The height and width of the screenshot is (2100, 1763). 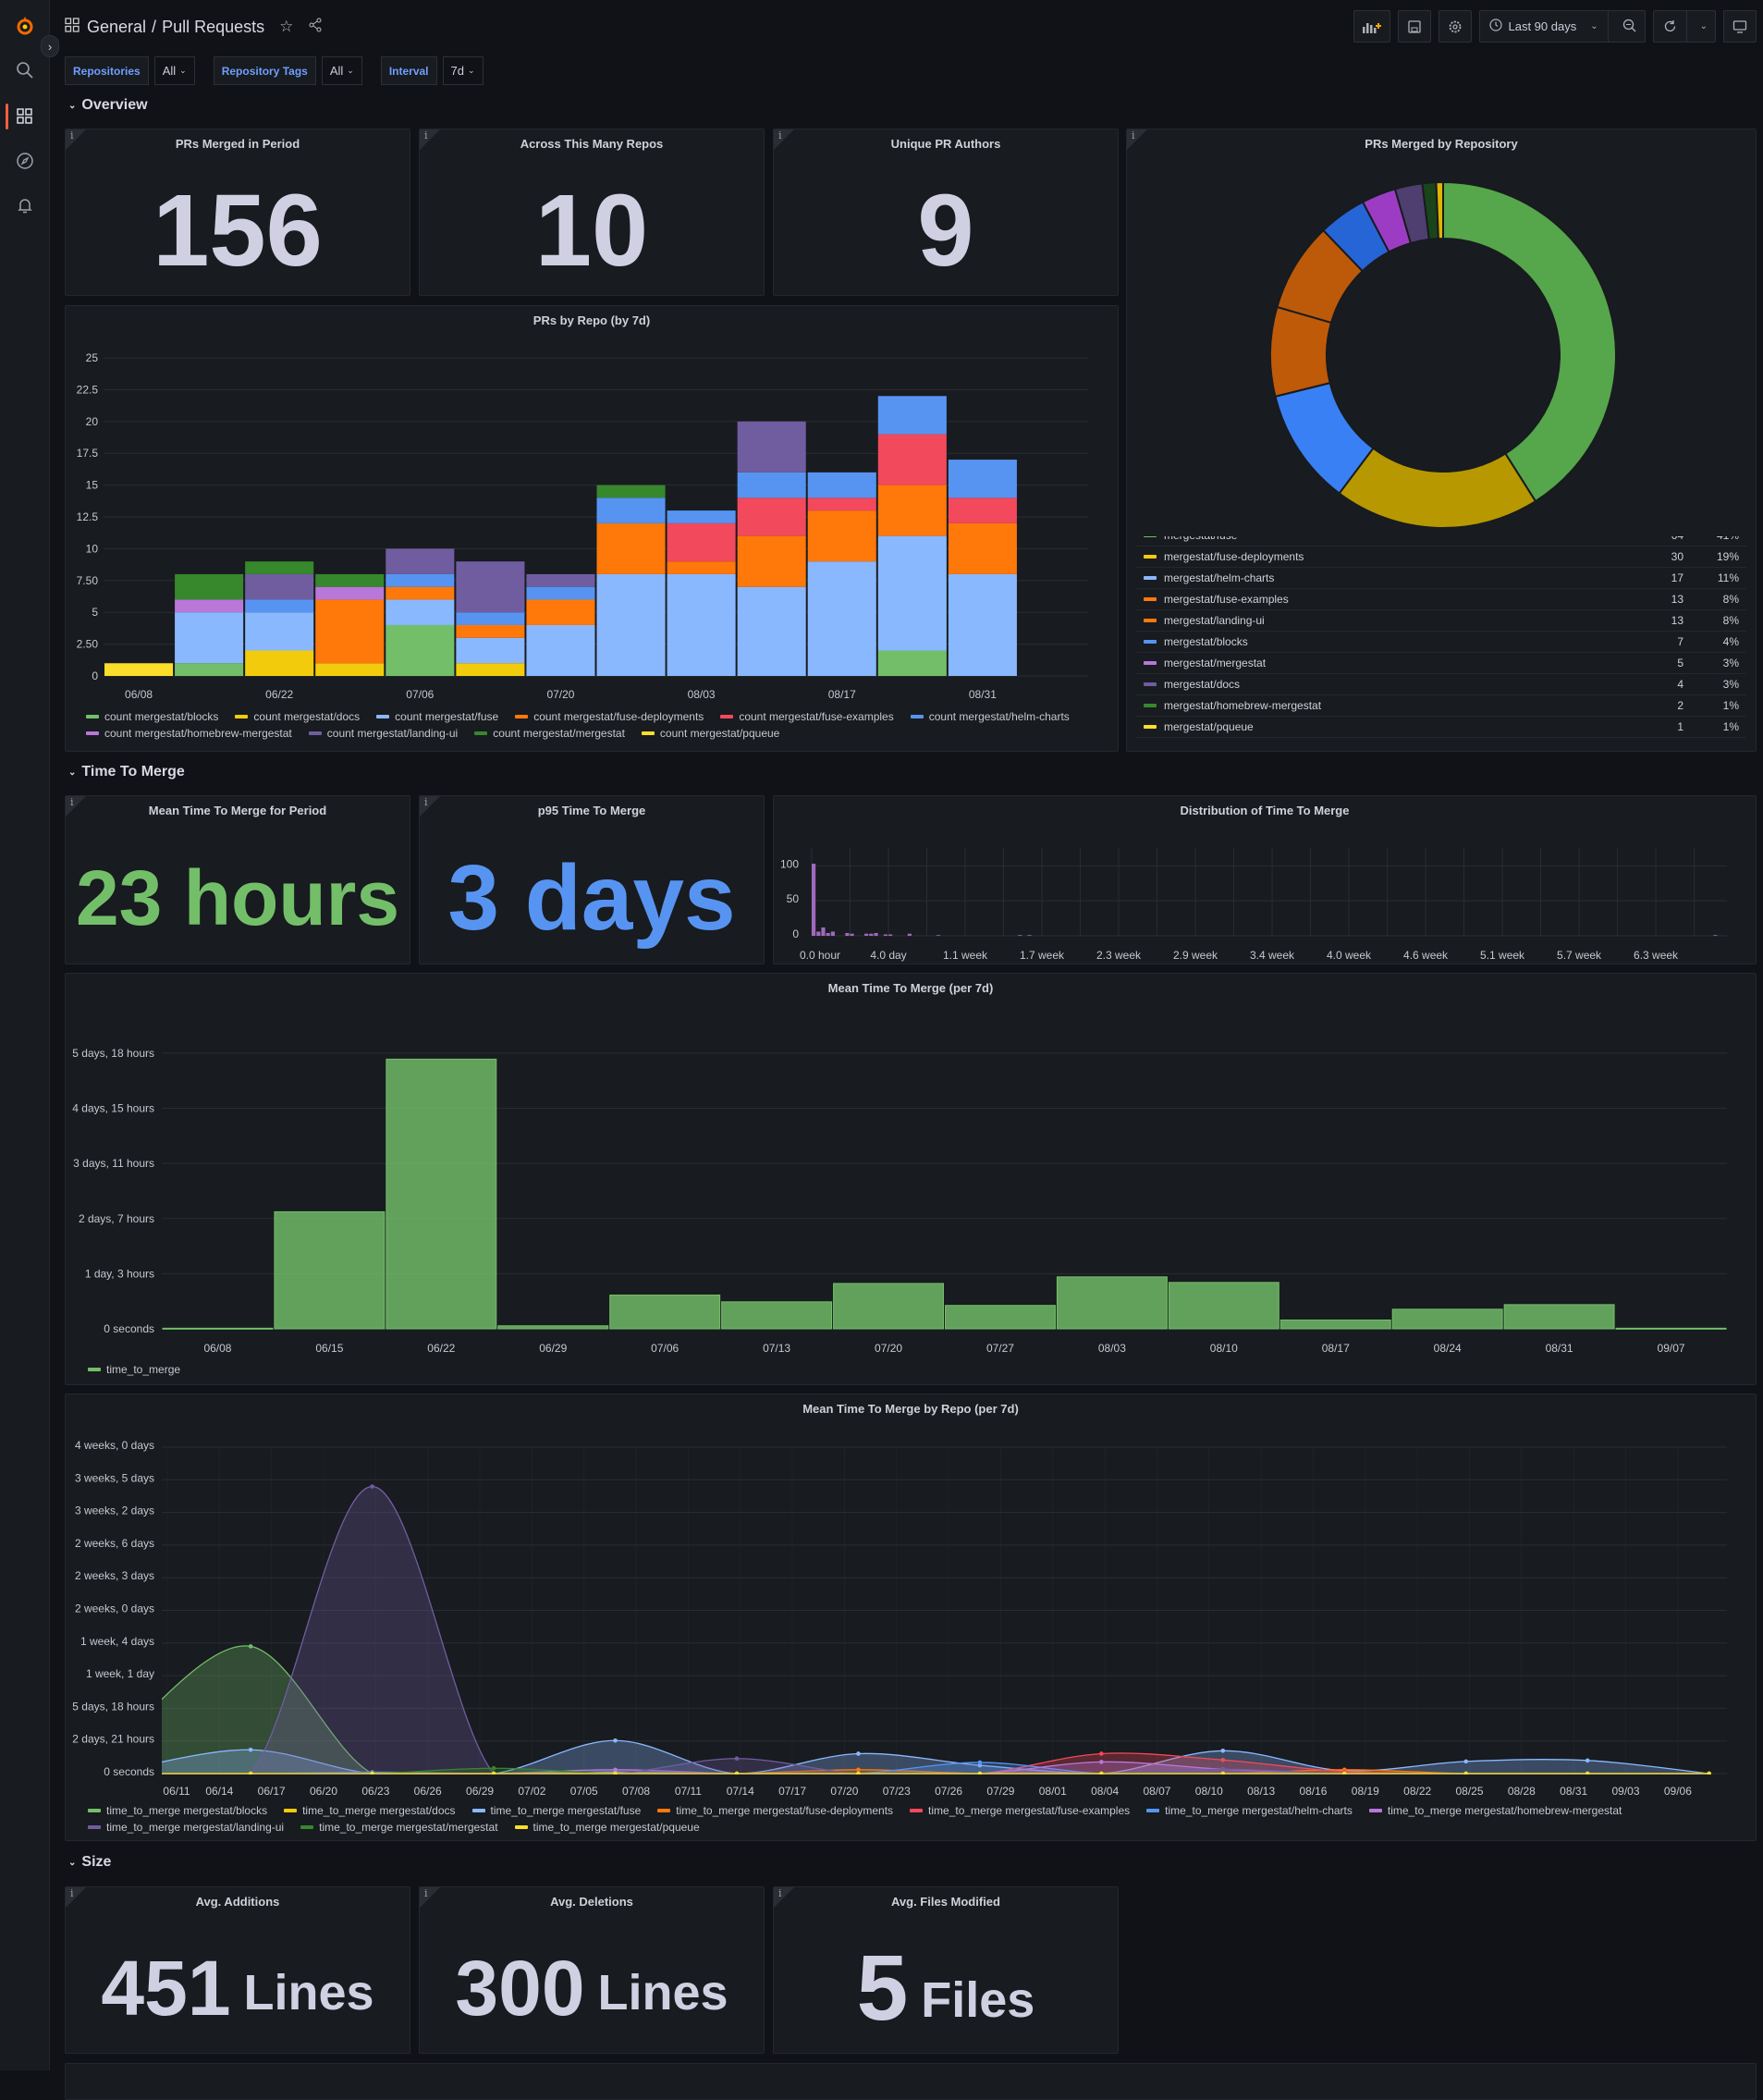 What do you see at coordinates (1441, 578) in the screenshot?
I see `legend-row: mergestat/helm-charts 17 11%` at bounding box center [1441, 578].